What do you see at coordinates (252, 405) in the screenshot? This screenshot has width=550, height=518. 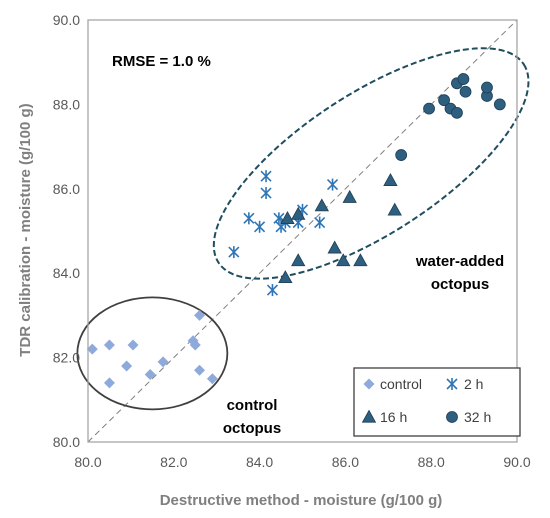 I see `control-label-line1: control` at bounding box center [252, 405].